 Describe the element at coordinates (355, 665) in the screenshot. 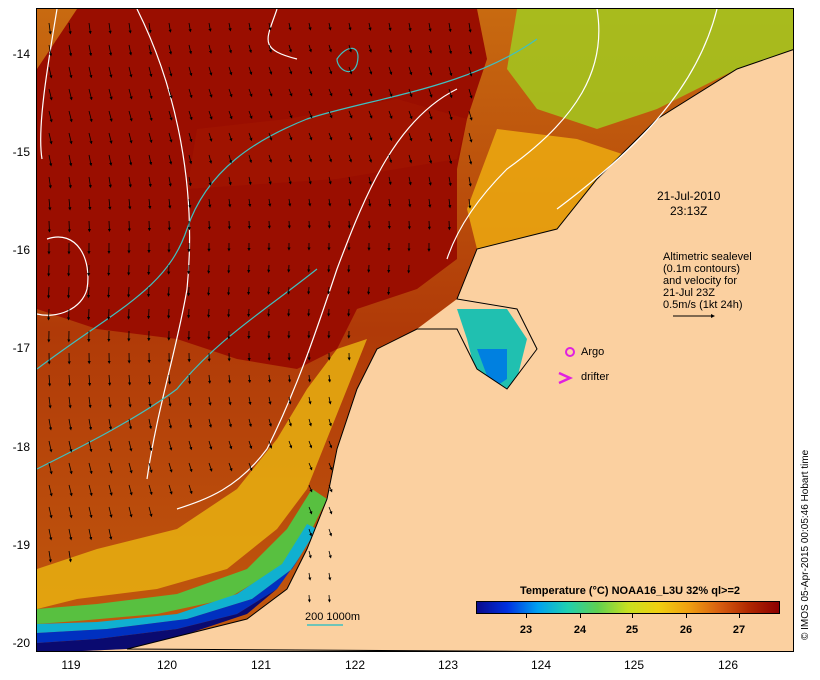

I see `lon-label: 122` at that location.